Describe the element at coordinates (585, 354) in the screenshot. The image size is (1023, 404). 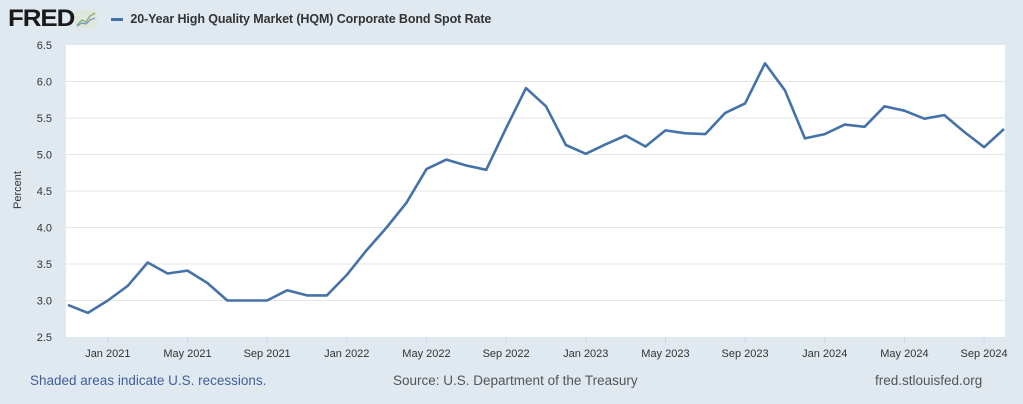
I see `x-tick-label: Jan 2023` at that location.